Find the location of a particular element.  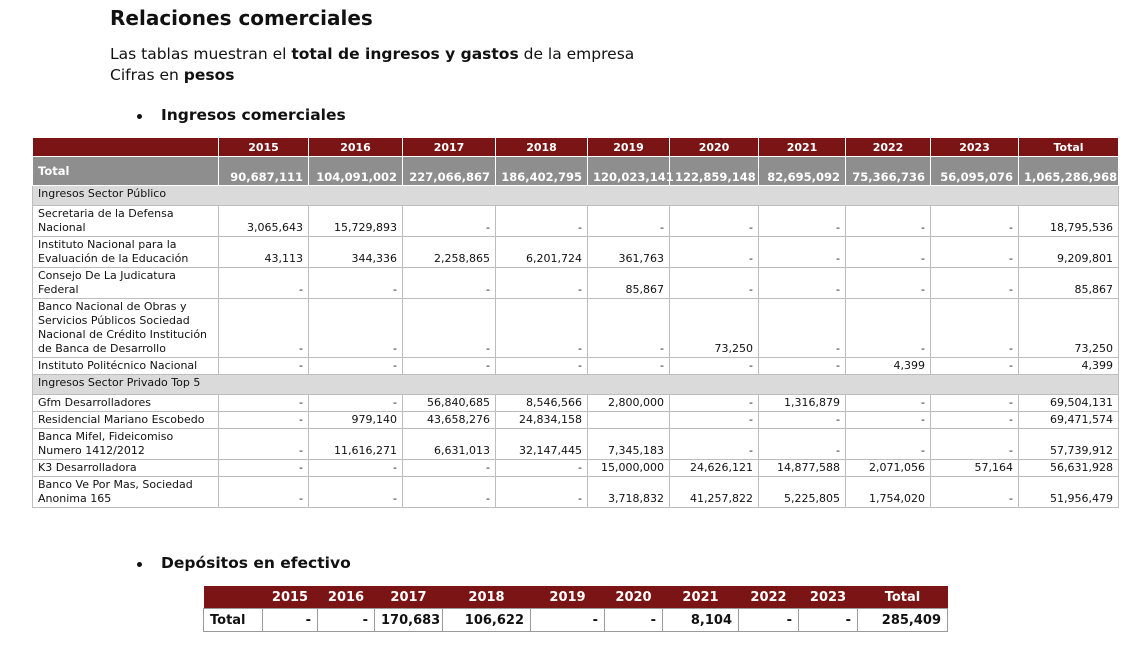

header-cell: 2021 is located at coordinates (700, 597).